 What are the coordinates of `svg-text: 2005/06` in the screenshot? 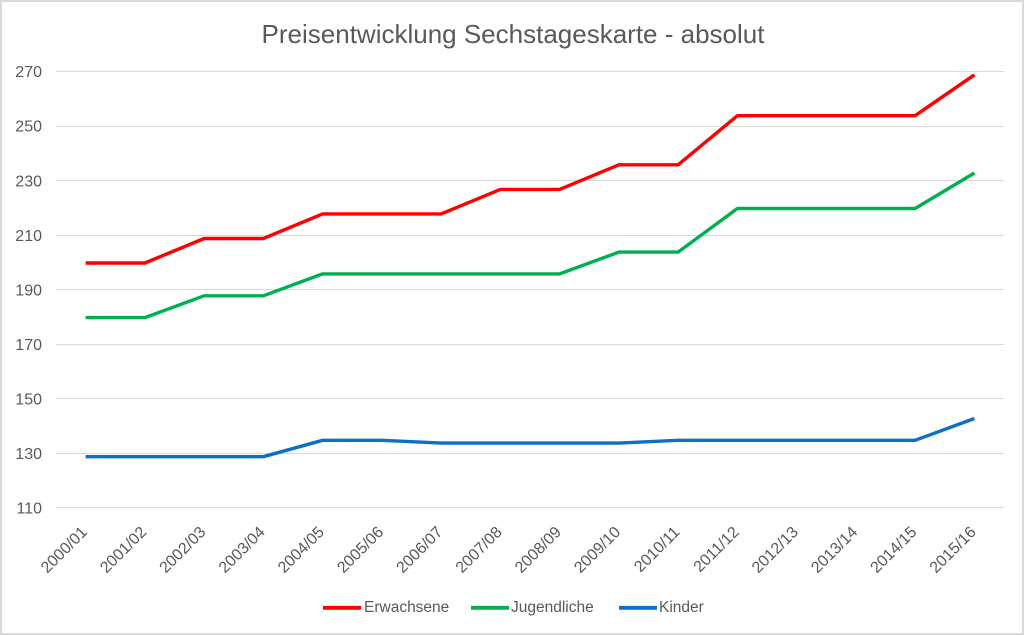 It's located at (360, 550).